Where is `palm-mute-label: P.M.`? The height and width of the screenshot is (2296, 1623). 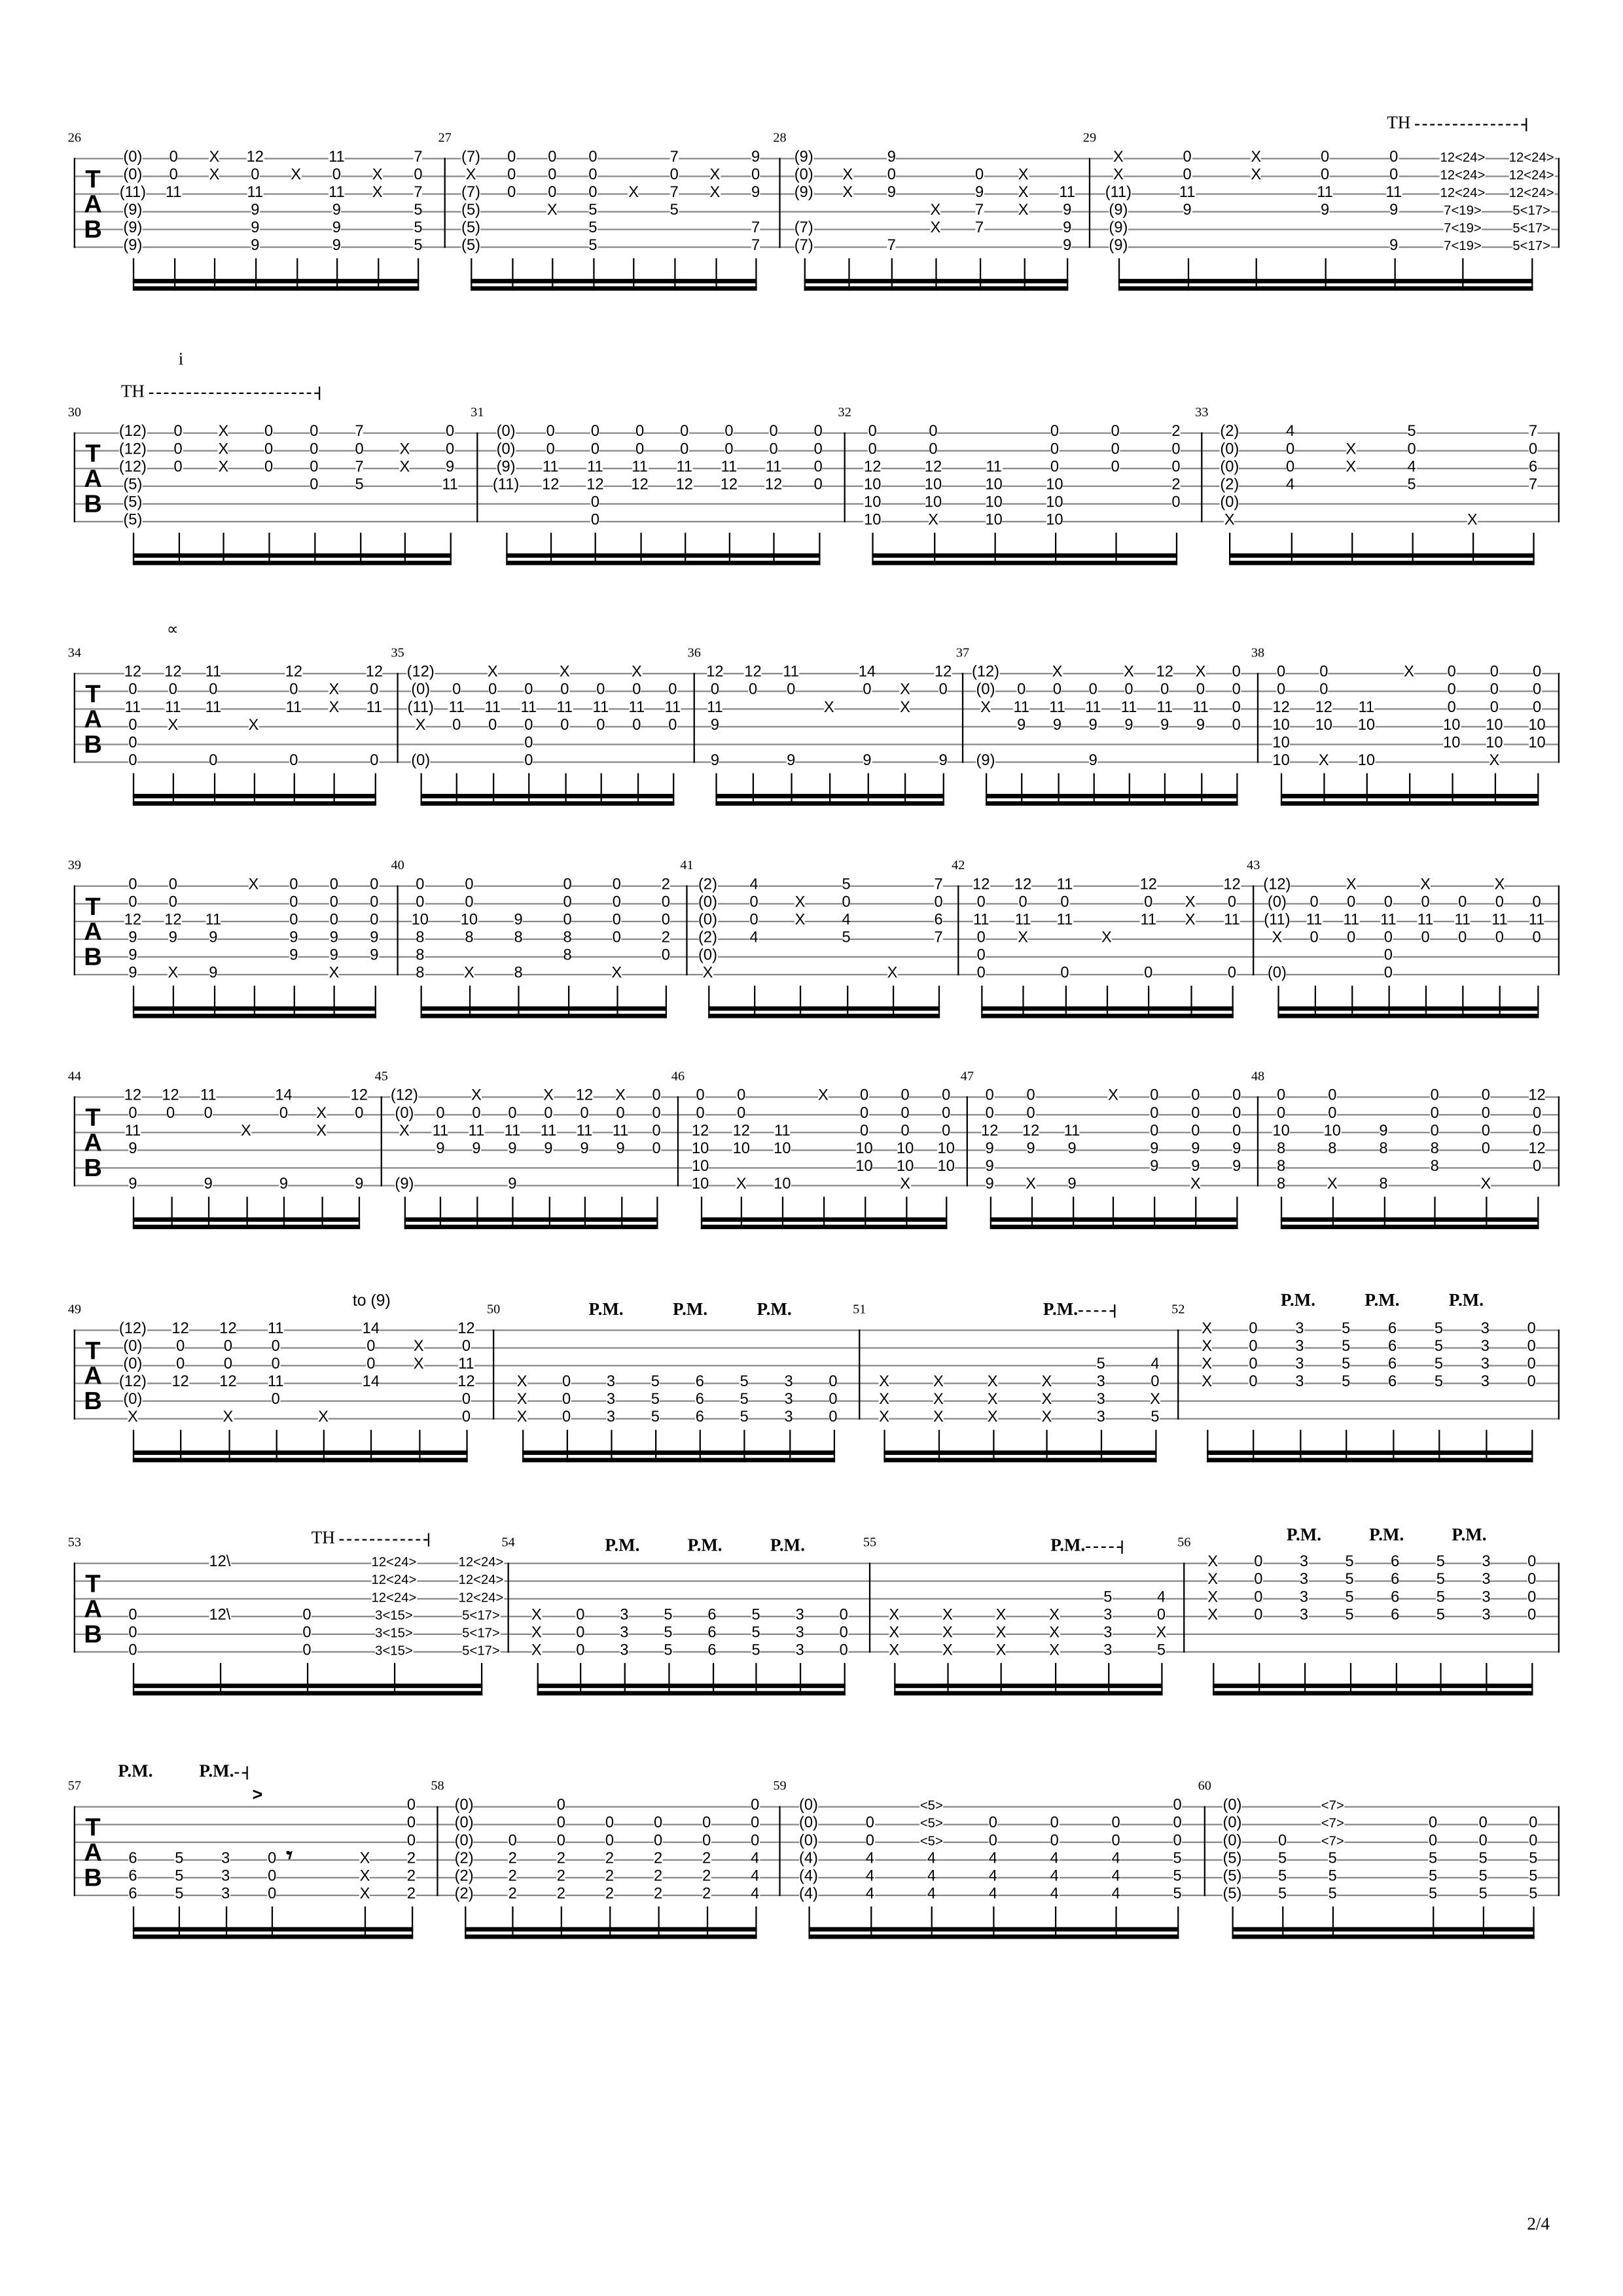 palm-mute-label: P.M. is located at coordinates (606, 1308).